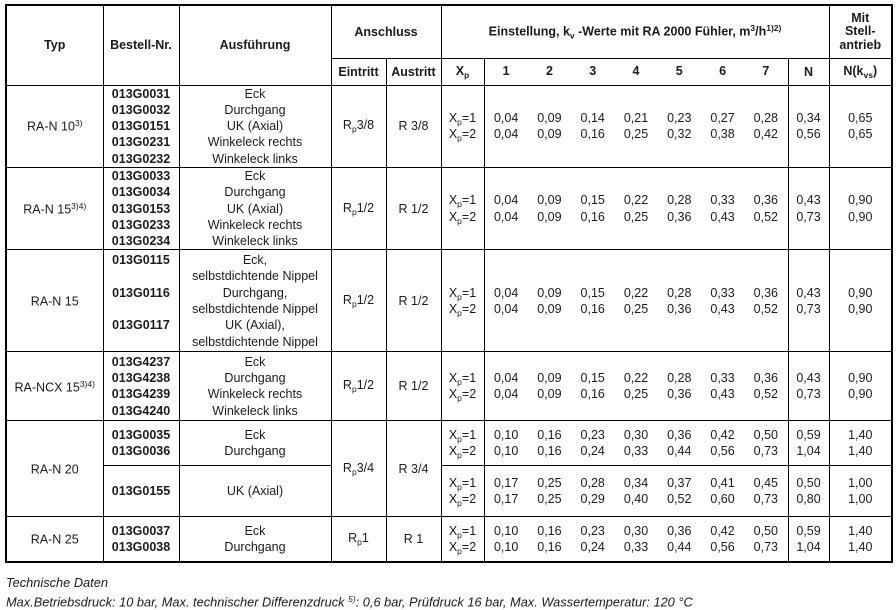 The width and height of the screenshot is (896, 610). I want to click on typ-cell: RA-NCX 153)4), so click(54, 386).